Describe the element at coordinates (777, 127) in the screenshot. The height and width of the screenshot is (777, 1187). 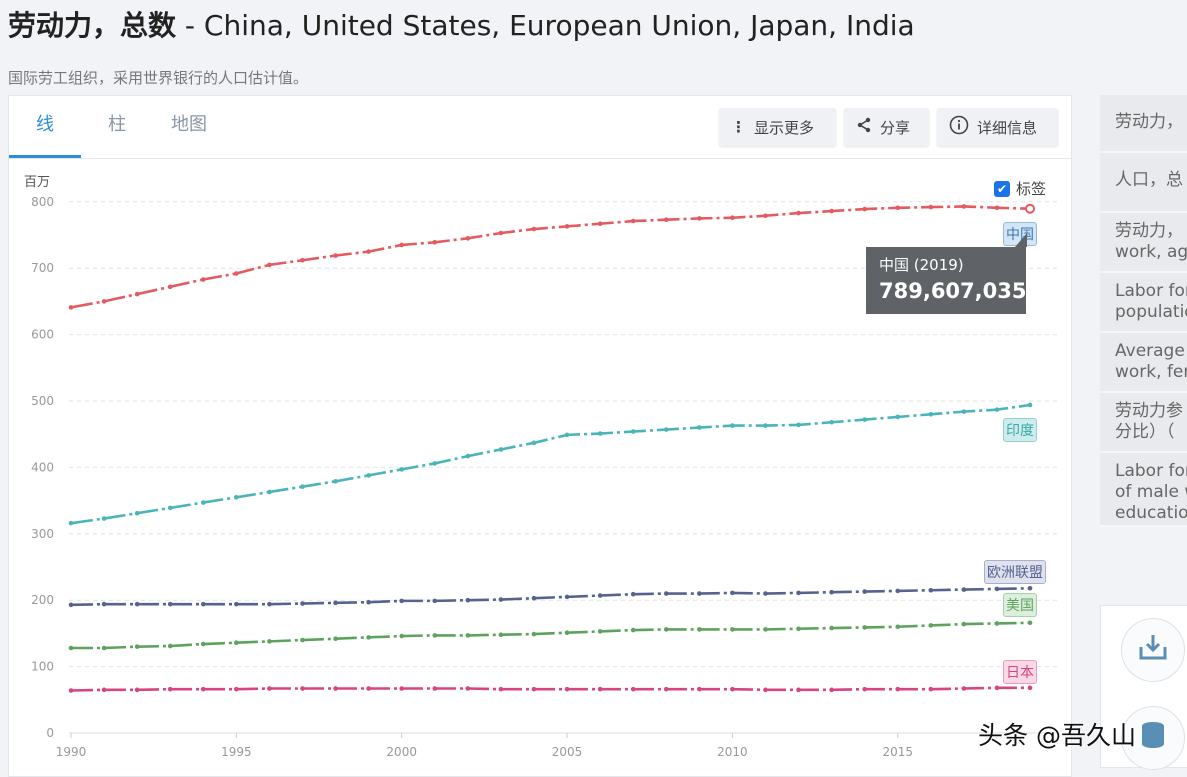
I see `show-more-button: ⋮ 显示更多` at that location.